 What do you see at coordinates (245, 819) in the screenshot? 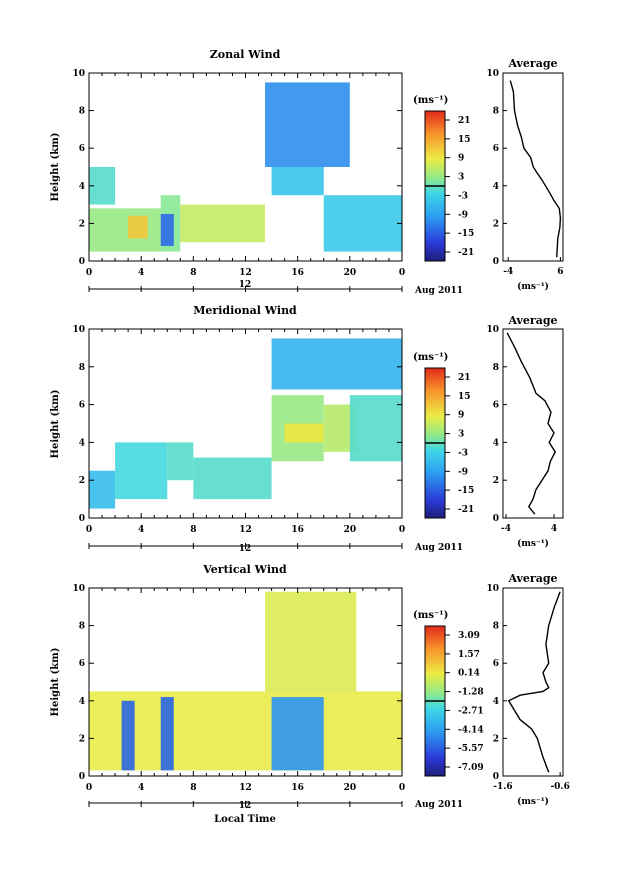
I see `x-axis-label: Local Time` at bounding box center [245, 819].